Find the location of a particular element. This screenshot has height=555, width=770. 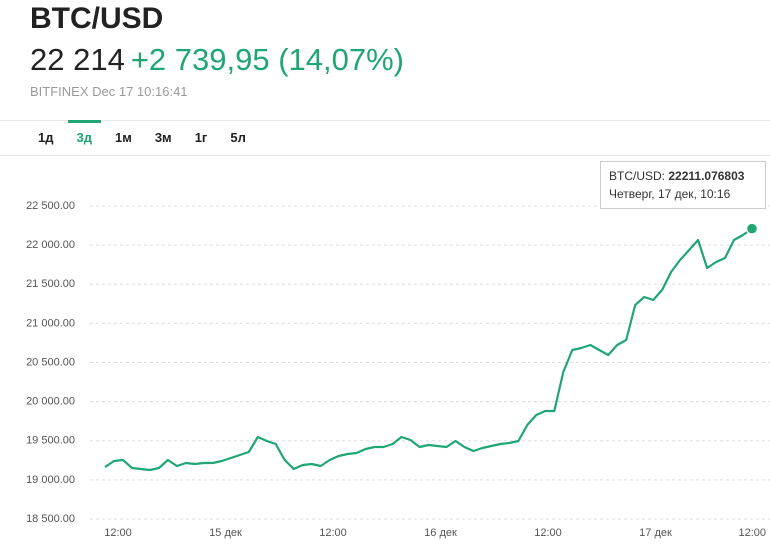

price-row: 22 214 +2 739,95 (14,07%) is located at coordinates (217, 60).